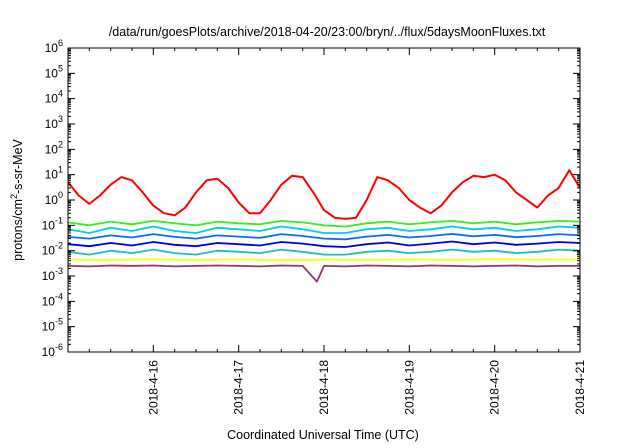  I want to click on y-tick-label: 10⁶, so click(54, 46).